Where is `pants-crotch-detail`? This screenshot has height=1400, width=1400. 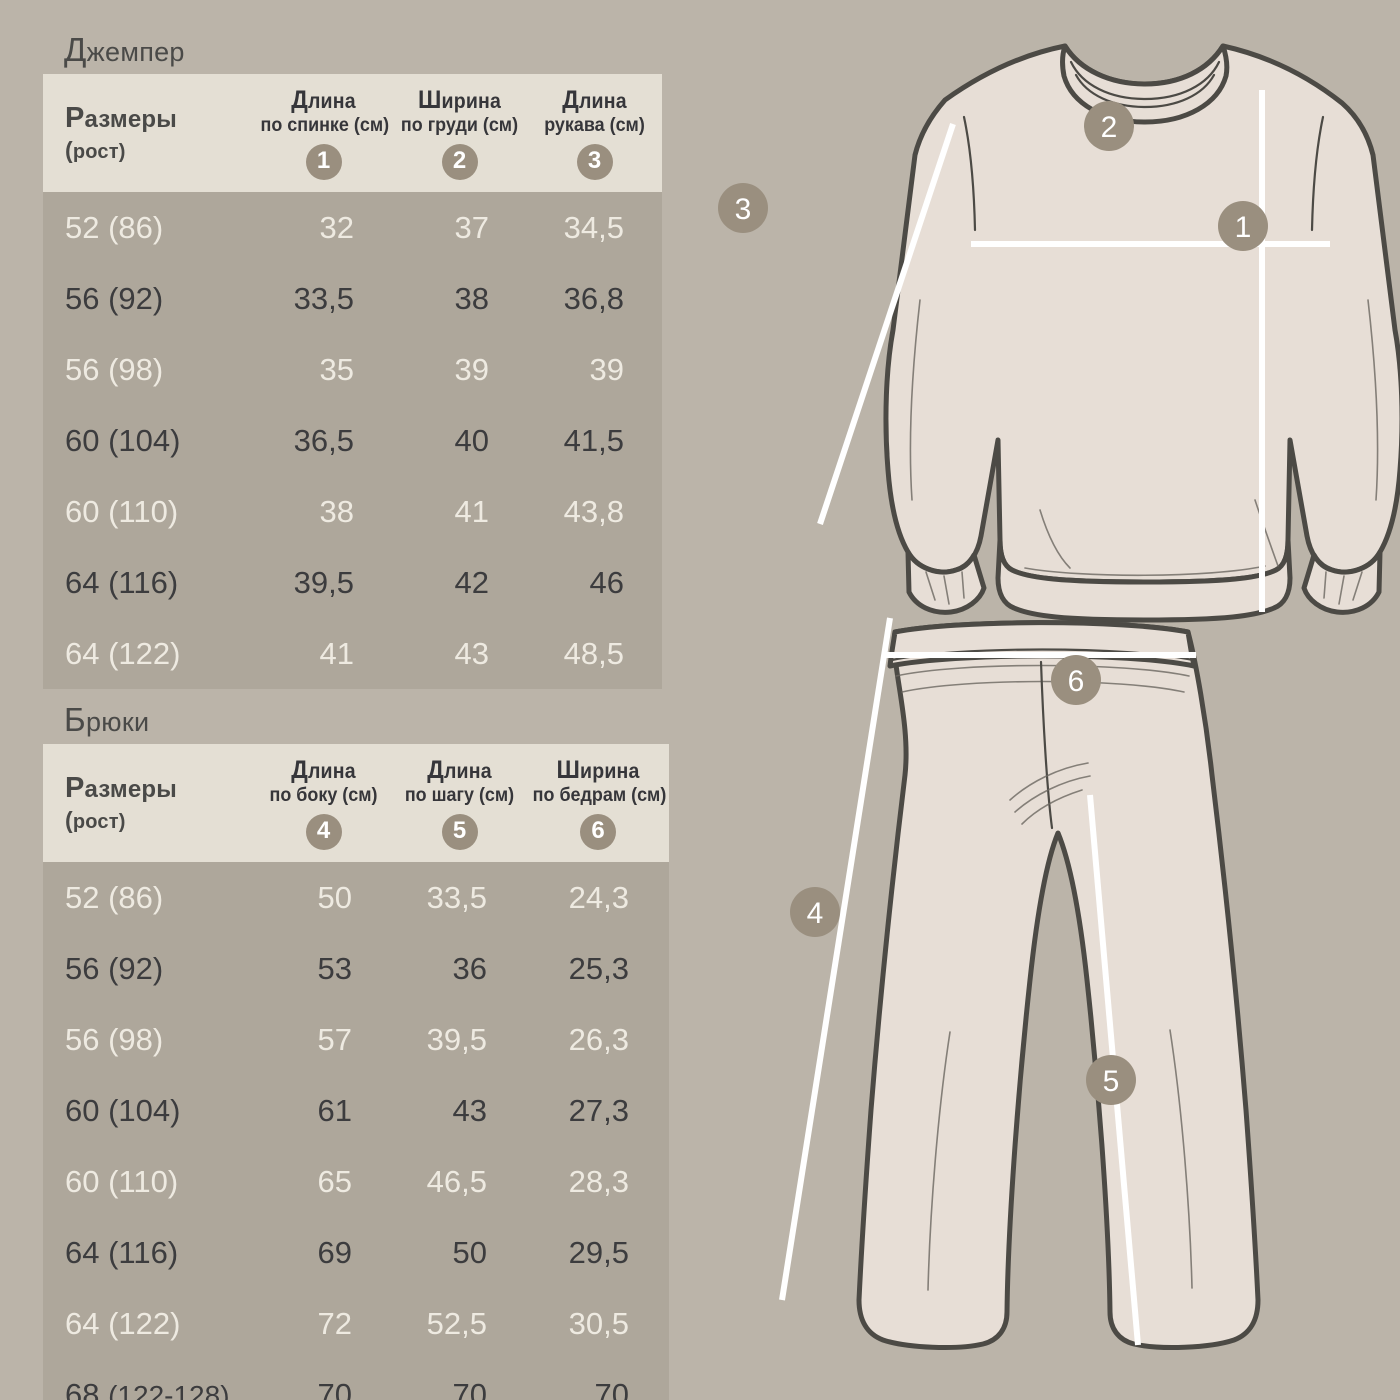 pants-crotch-detail is located at coordinates (1050, 793).